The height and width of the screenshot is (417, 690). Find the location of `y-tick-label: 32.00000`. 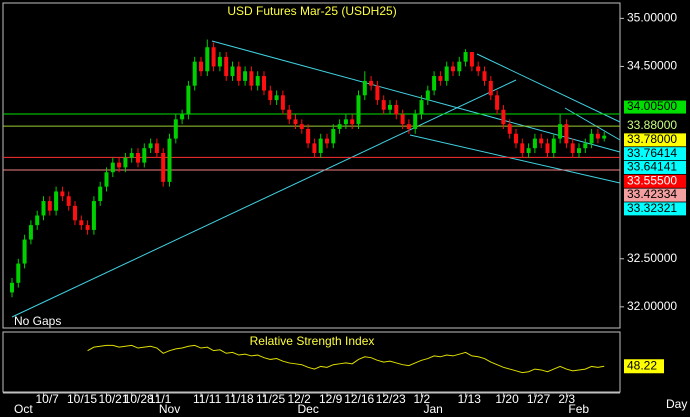

y-tick-label: 32.00000 is located at coordinates (652, 306).